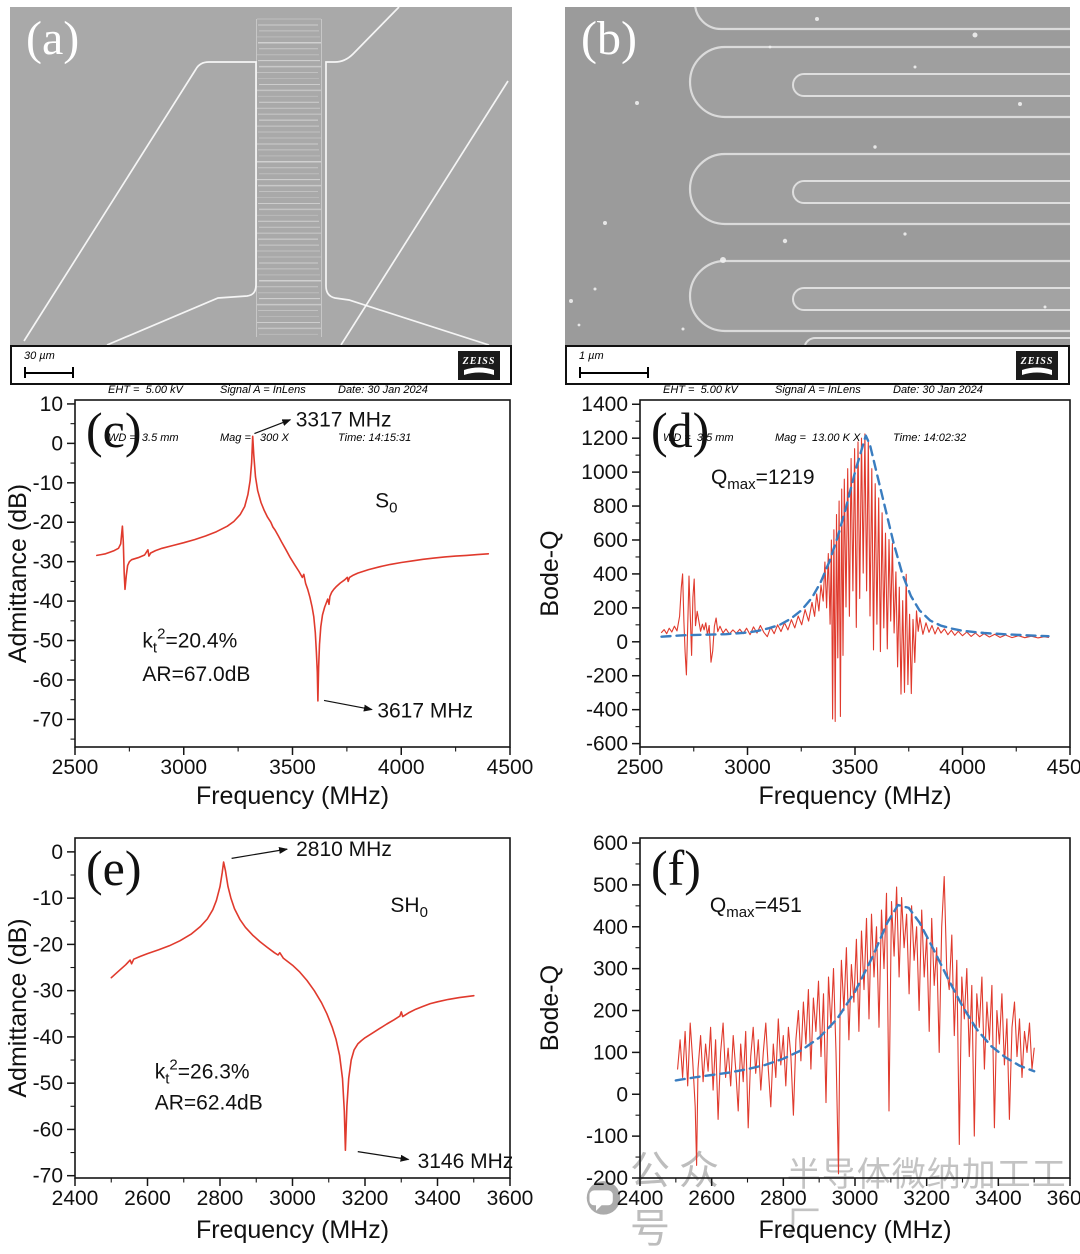  Describe the element at coordinates (930, 437) in the screenshot. I see `sem-time: Time: 14:02:32` at that location.